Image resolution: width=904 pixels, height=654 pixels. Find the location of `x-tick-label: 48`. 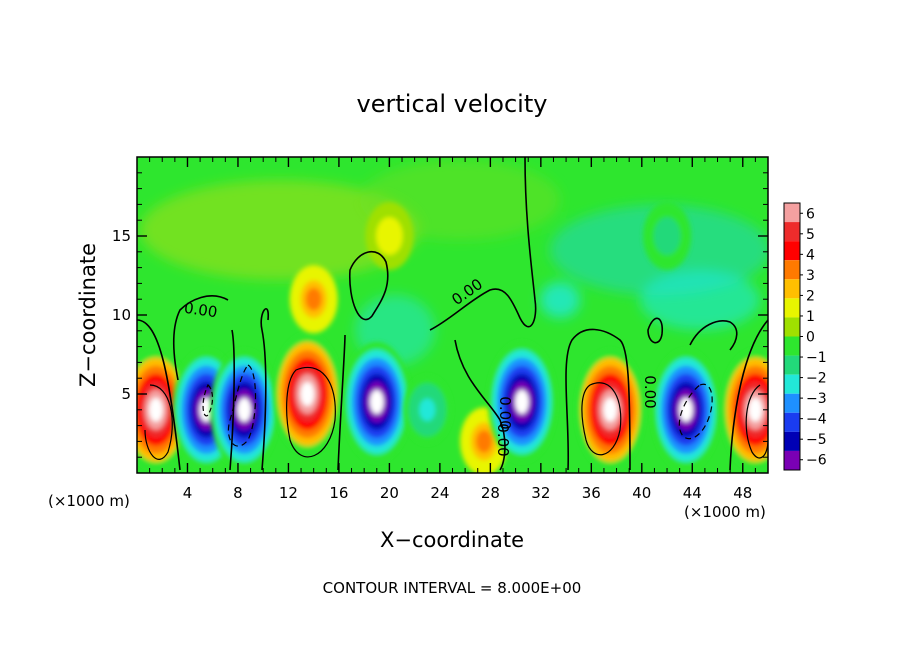

x-tick-label: 48 is located at coordinates (742, 493).